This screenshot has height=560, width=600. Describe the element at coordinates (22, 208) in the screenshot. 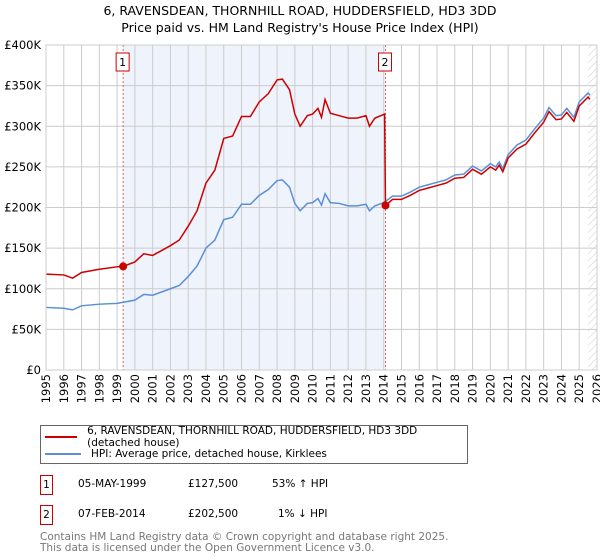

I see `y-tick-label: £200K` at that location.